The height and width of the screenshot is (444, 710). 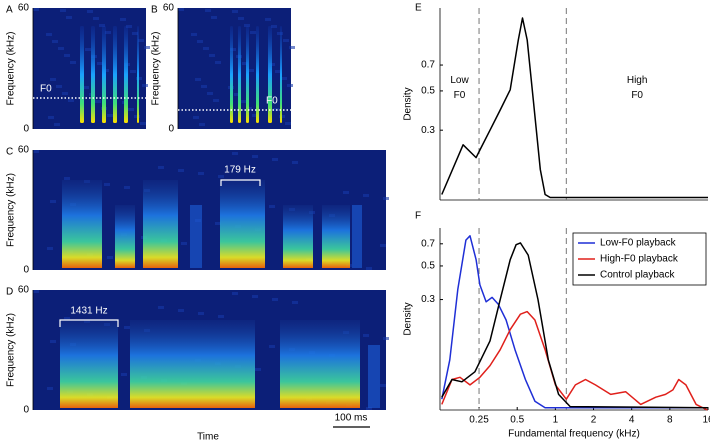 What do you see at coordinates (418, 216) in the screenshot?
I see `panel-letter: F` at bounding box center [418, 216].